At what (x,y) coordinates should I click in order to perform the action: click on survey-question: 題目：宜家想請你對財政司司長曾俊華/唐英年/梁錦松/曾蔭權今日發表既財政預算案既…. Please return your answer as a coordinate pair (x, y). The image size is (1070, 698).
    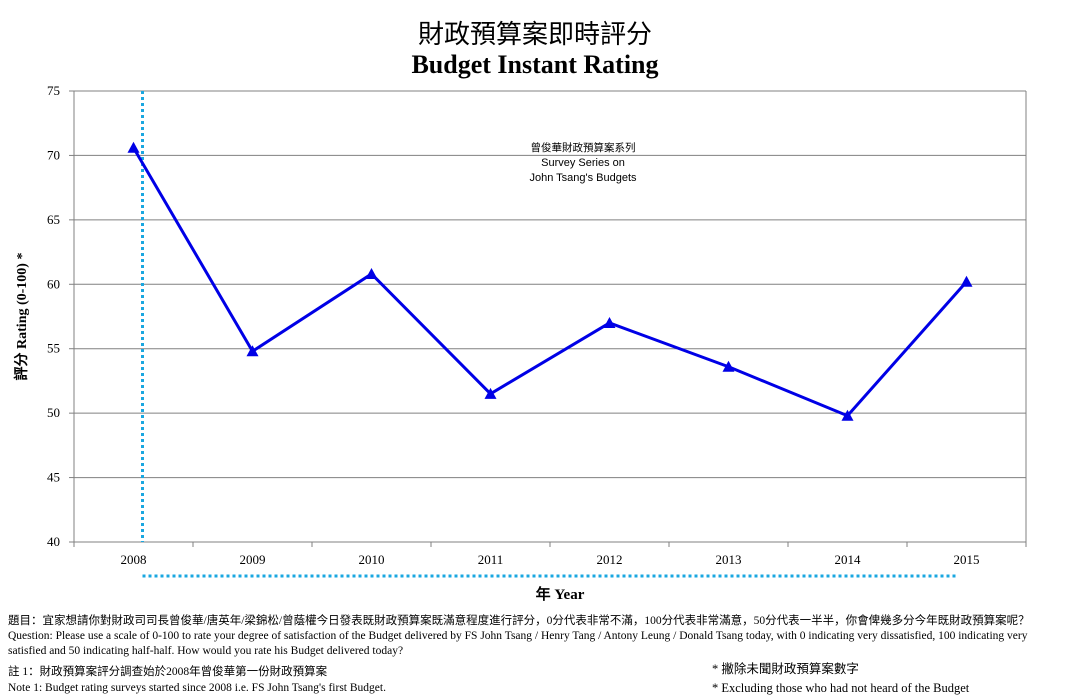
    Looking at the image, I should click on (538, 636).